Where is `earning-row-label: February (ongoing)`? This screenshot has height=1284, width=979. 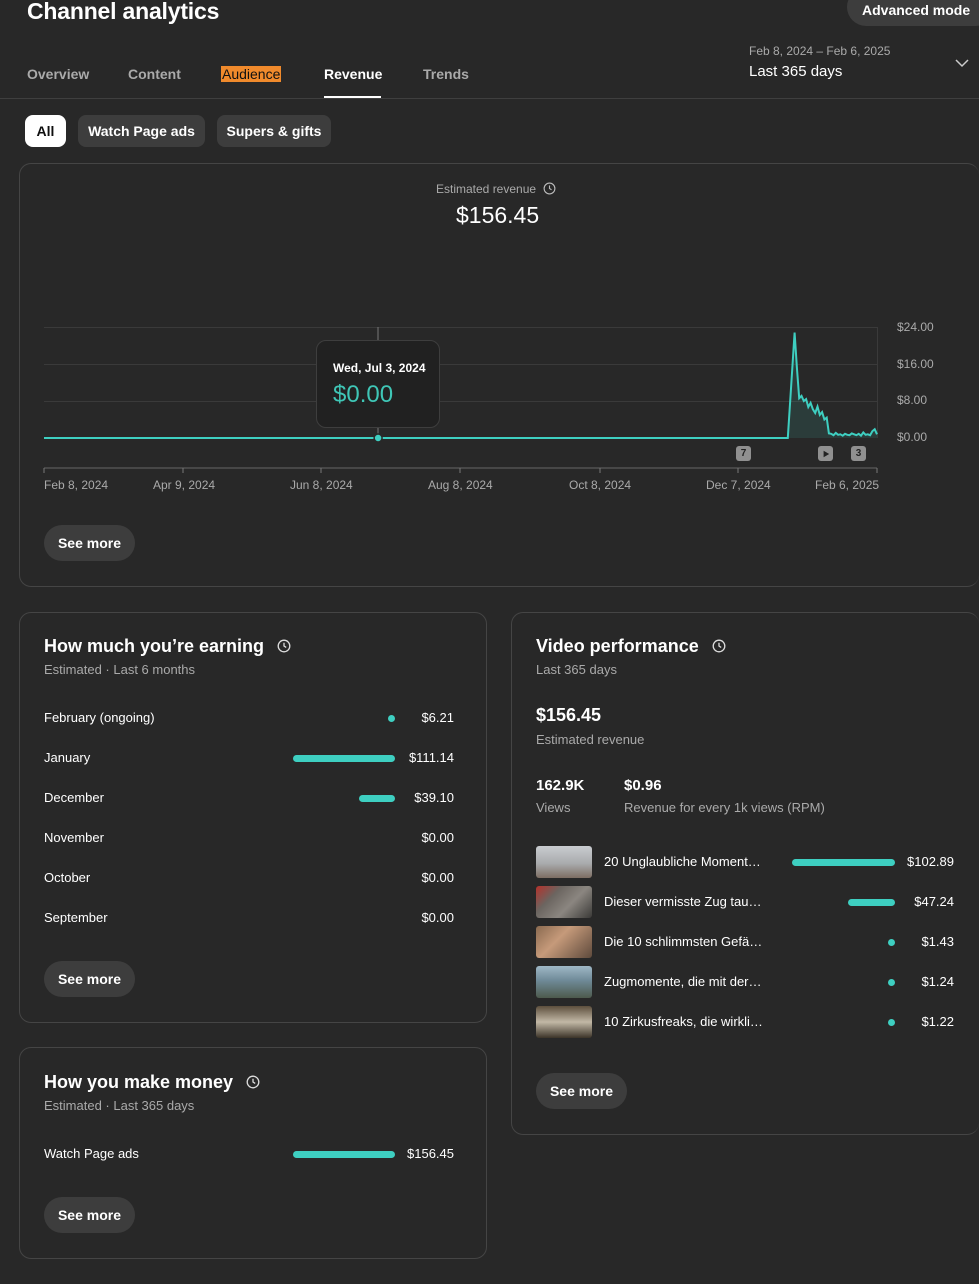 earning-row-label: February (ongoing) is located at coordinates (99, 717).